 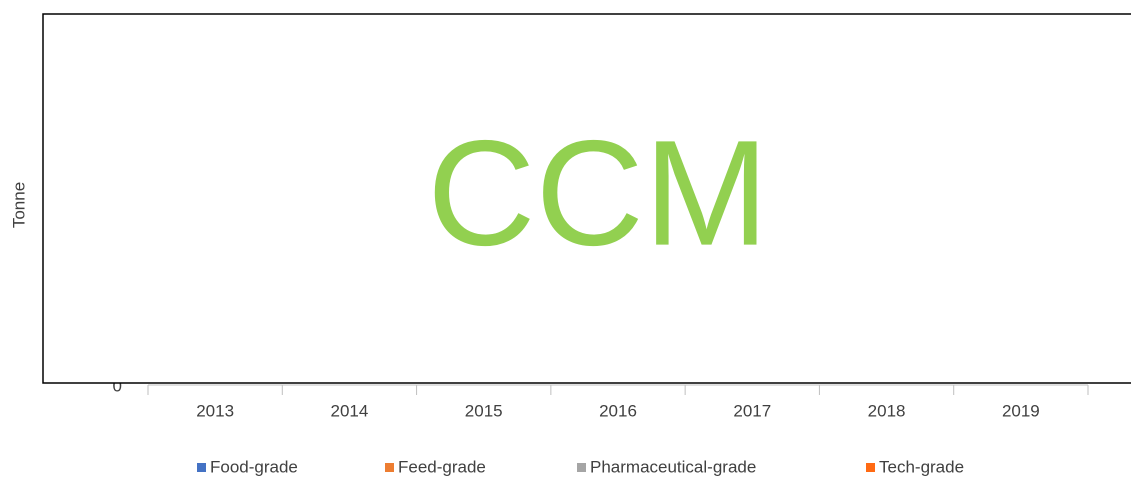 What do you see at coordinates (117, 385) in the screenshot?
I see `y-tick-label: 0` at bounding box center [117, 385].